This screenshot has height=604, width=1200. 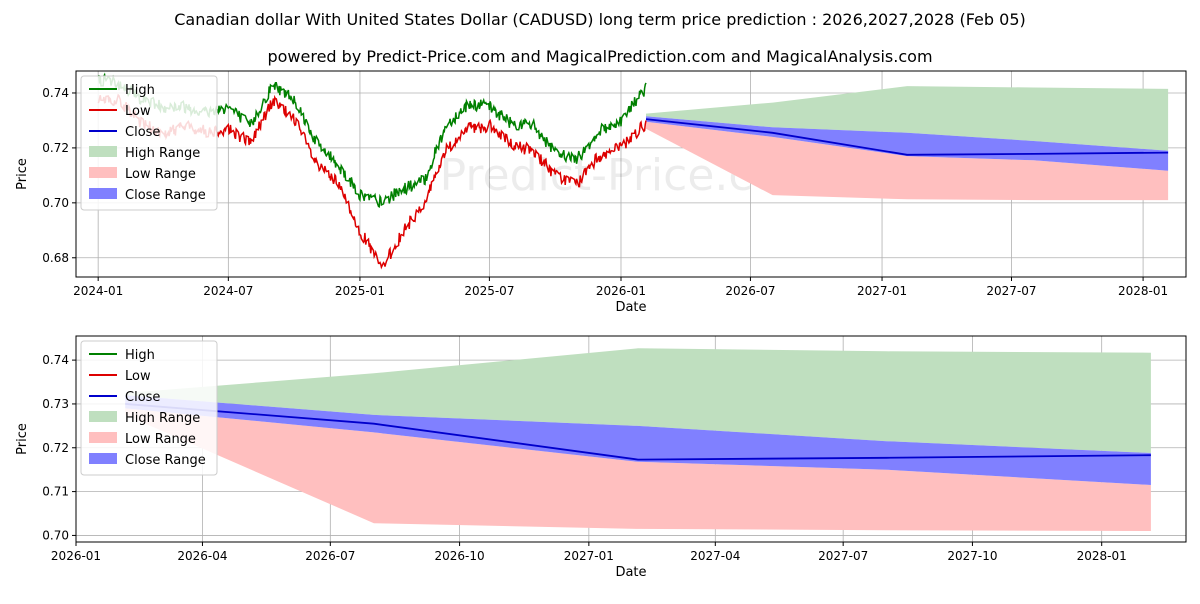 What do you see at coordinates (715, 556) in the screenshot?
I see `x-tick-label: 2027-04` at bounding box center [715, 556].